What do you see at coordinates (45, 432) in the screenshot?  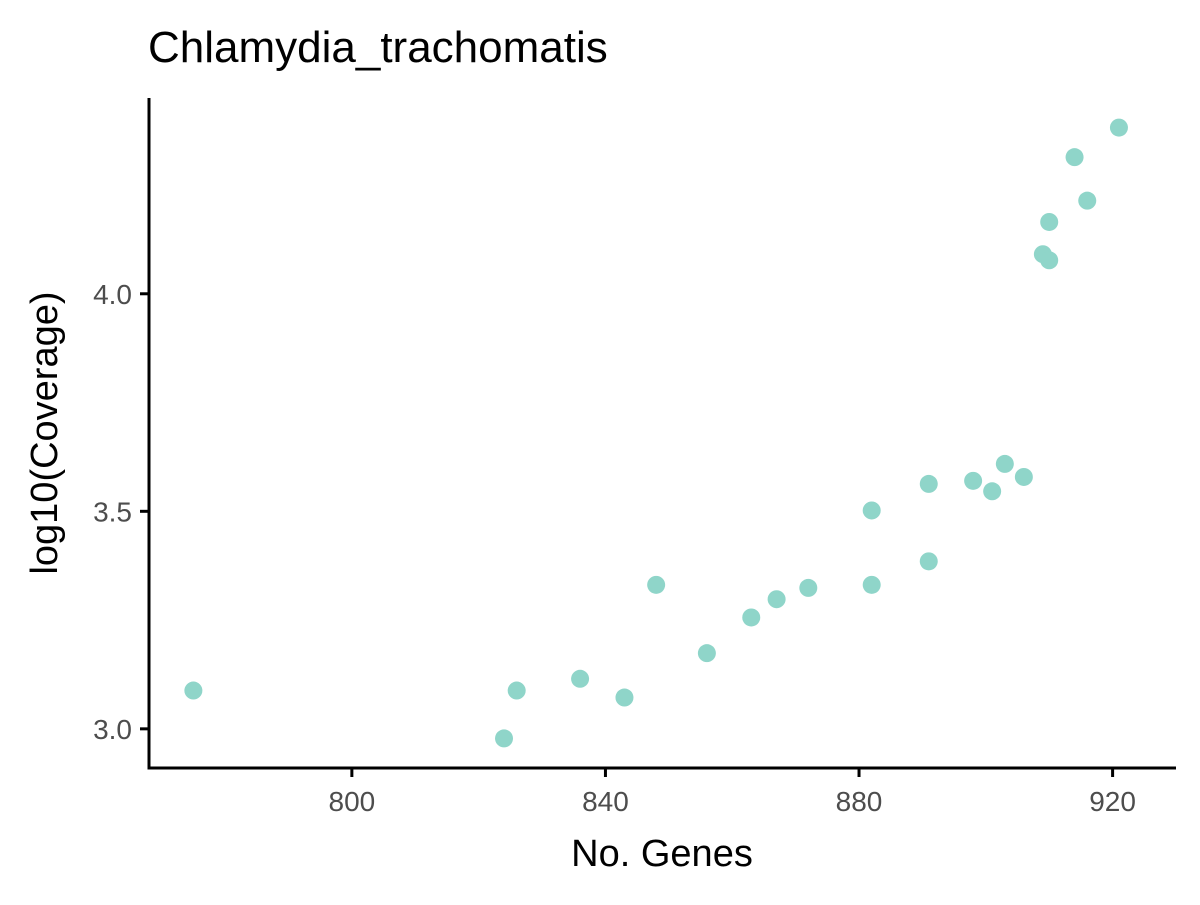 I see `y-axis-label: log10(Coverage)` at bounding box center [45, 432].